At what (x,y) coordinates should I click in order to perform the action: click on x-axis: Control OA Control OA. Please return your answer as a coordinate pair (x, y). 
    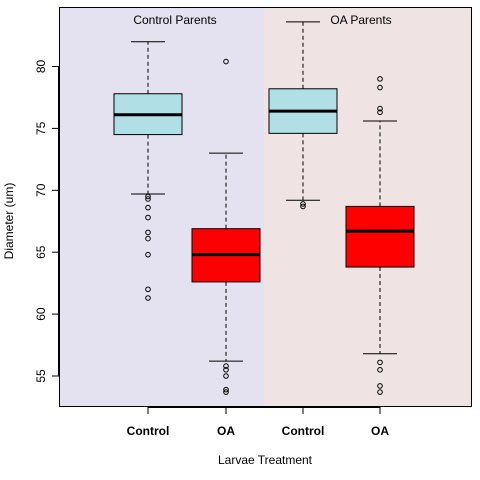
    Looking at the image, I should click on (258, 422).